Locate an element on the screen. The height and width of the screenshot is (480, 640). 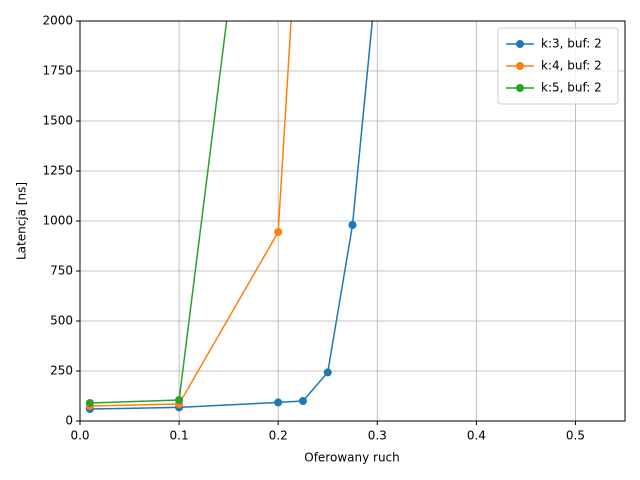
y-tick-label: 250 is located at coordinates (61, 371).